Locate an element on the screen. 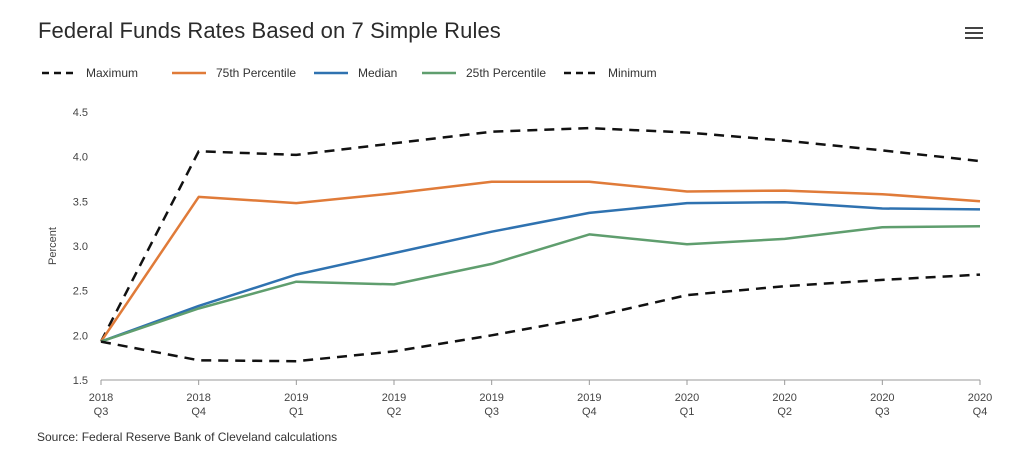 The image size is (1024, 471). legend-swatch-75th-percentile is located at coordinates (189, 73).